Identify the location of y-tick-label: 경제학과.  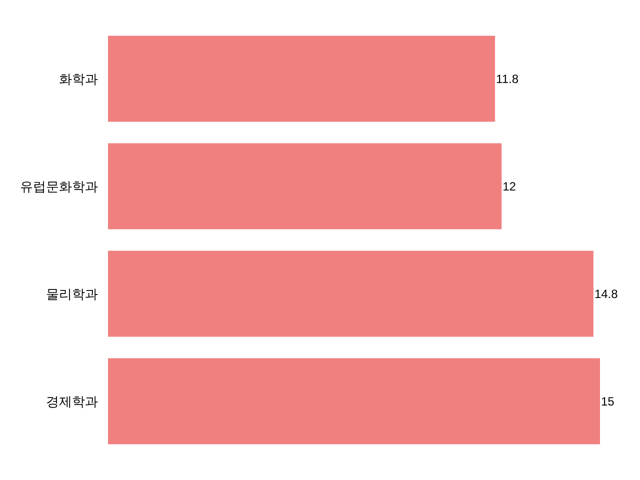
(72, 401).